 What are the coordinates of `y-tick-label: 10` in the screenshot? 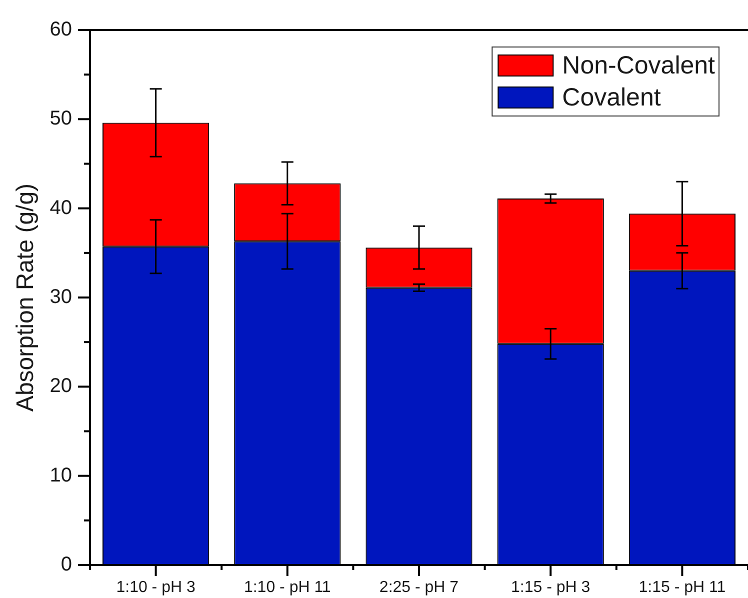 It's located at (61, 475).